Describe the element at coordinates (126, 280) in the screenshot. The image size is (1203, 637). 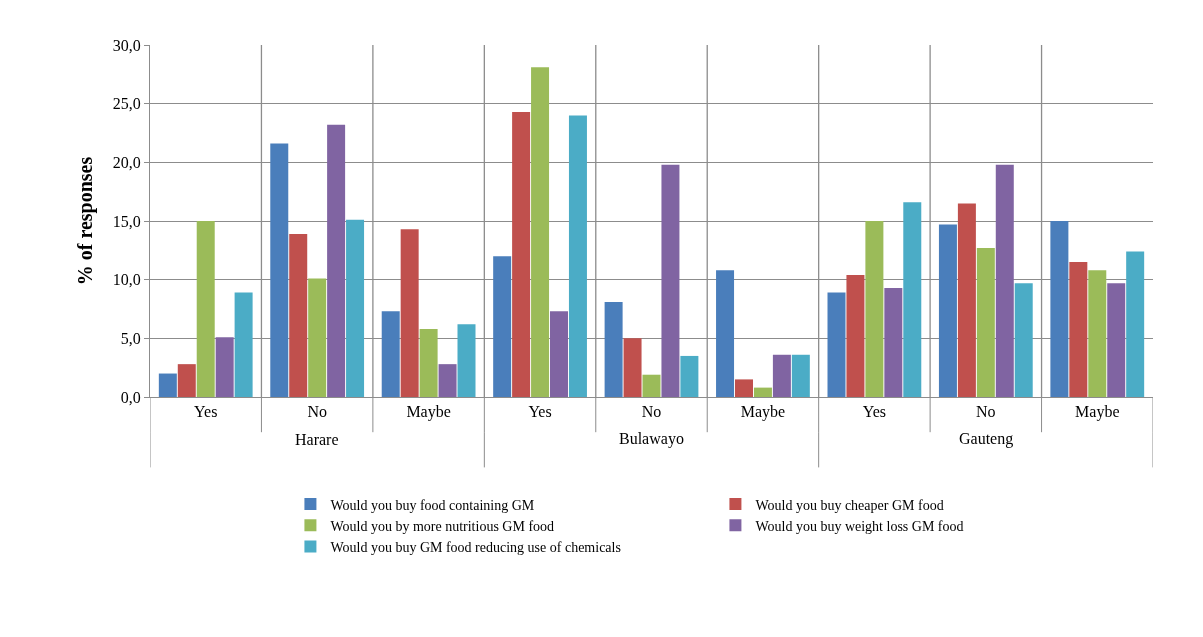
I see `y-tick-label: 10,0` at that location.